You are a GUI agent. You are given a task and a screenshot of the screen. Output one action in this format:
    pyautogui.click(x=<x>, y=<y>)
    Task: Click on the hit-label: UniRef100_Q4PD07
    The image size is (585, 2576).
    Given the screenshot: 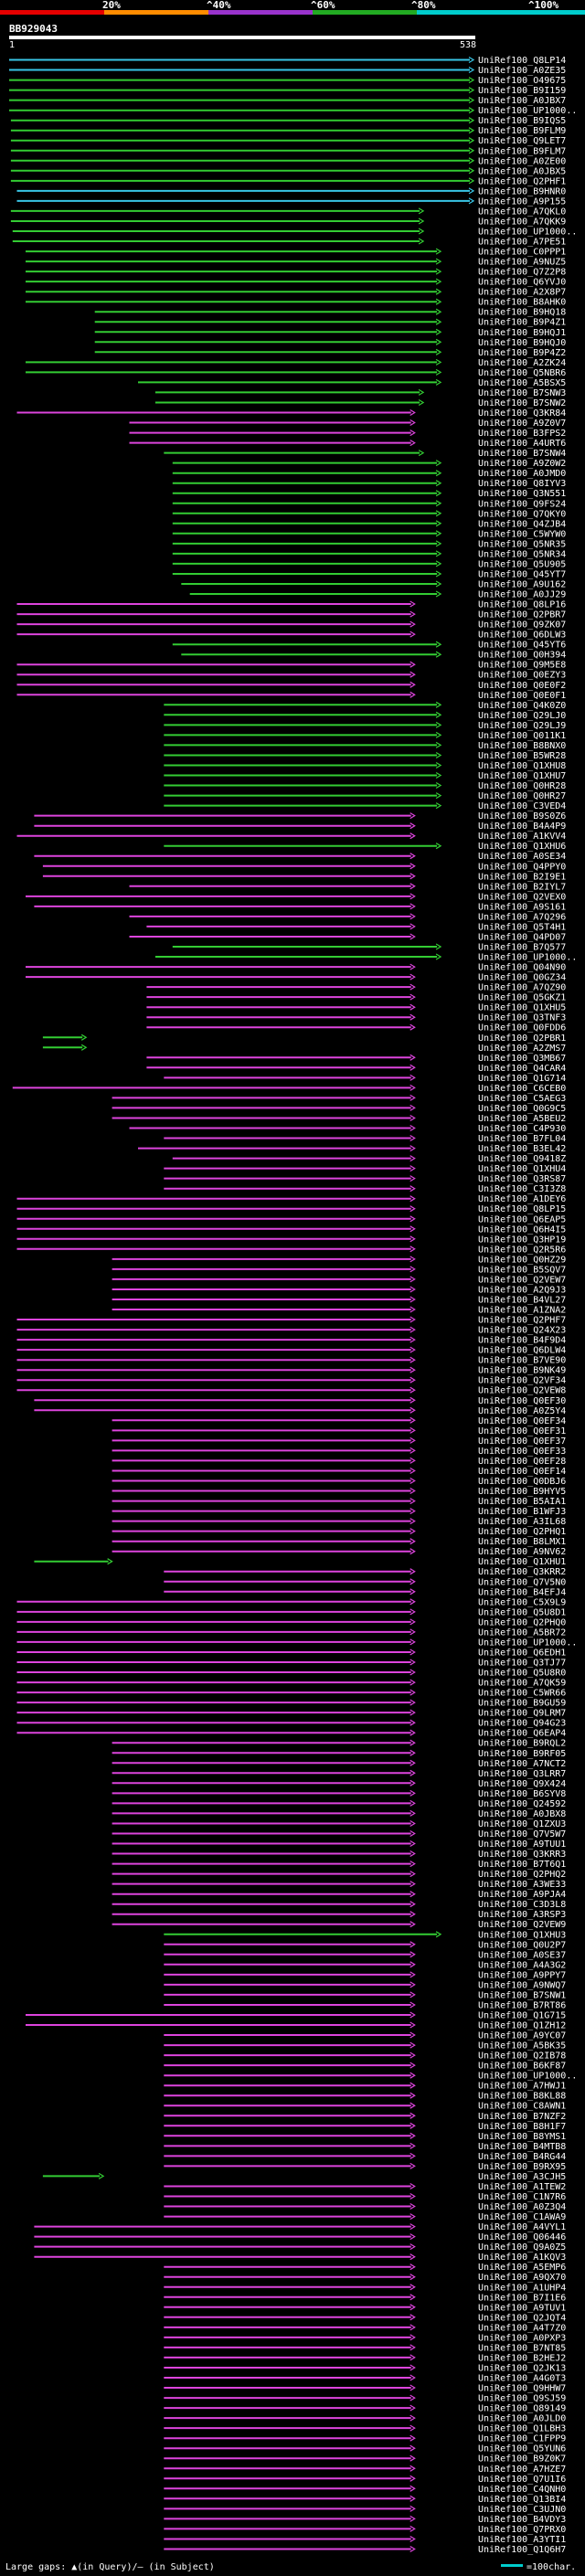 What is the action you would take?
    pyautogui.click(x=522, y=938)
    